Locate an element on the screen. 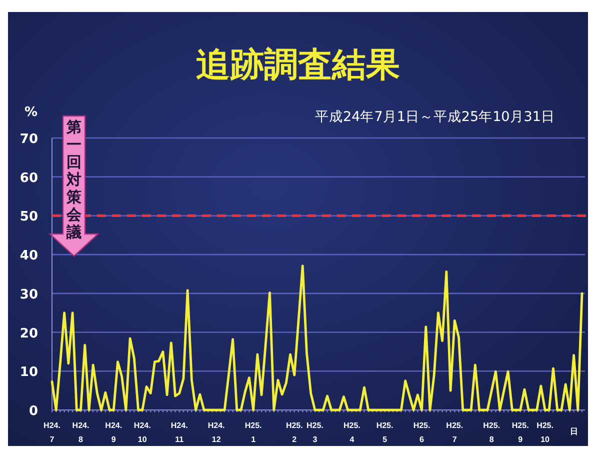 Image resolution: width=595 pixels, height=450 pixels. y-tick-label: 40 is located at coordinates (29, 256).